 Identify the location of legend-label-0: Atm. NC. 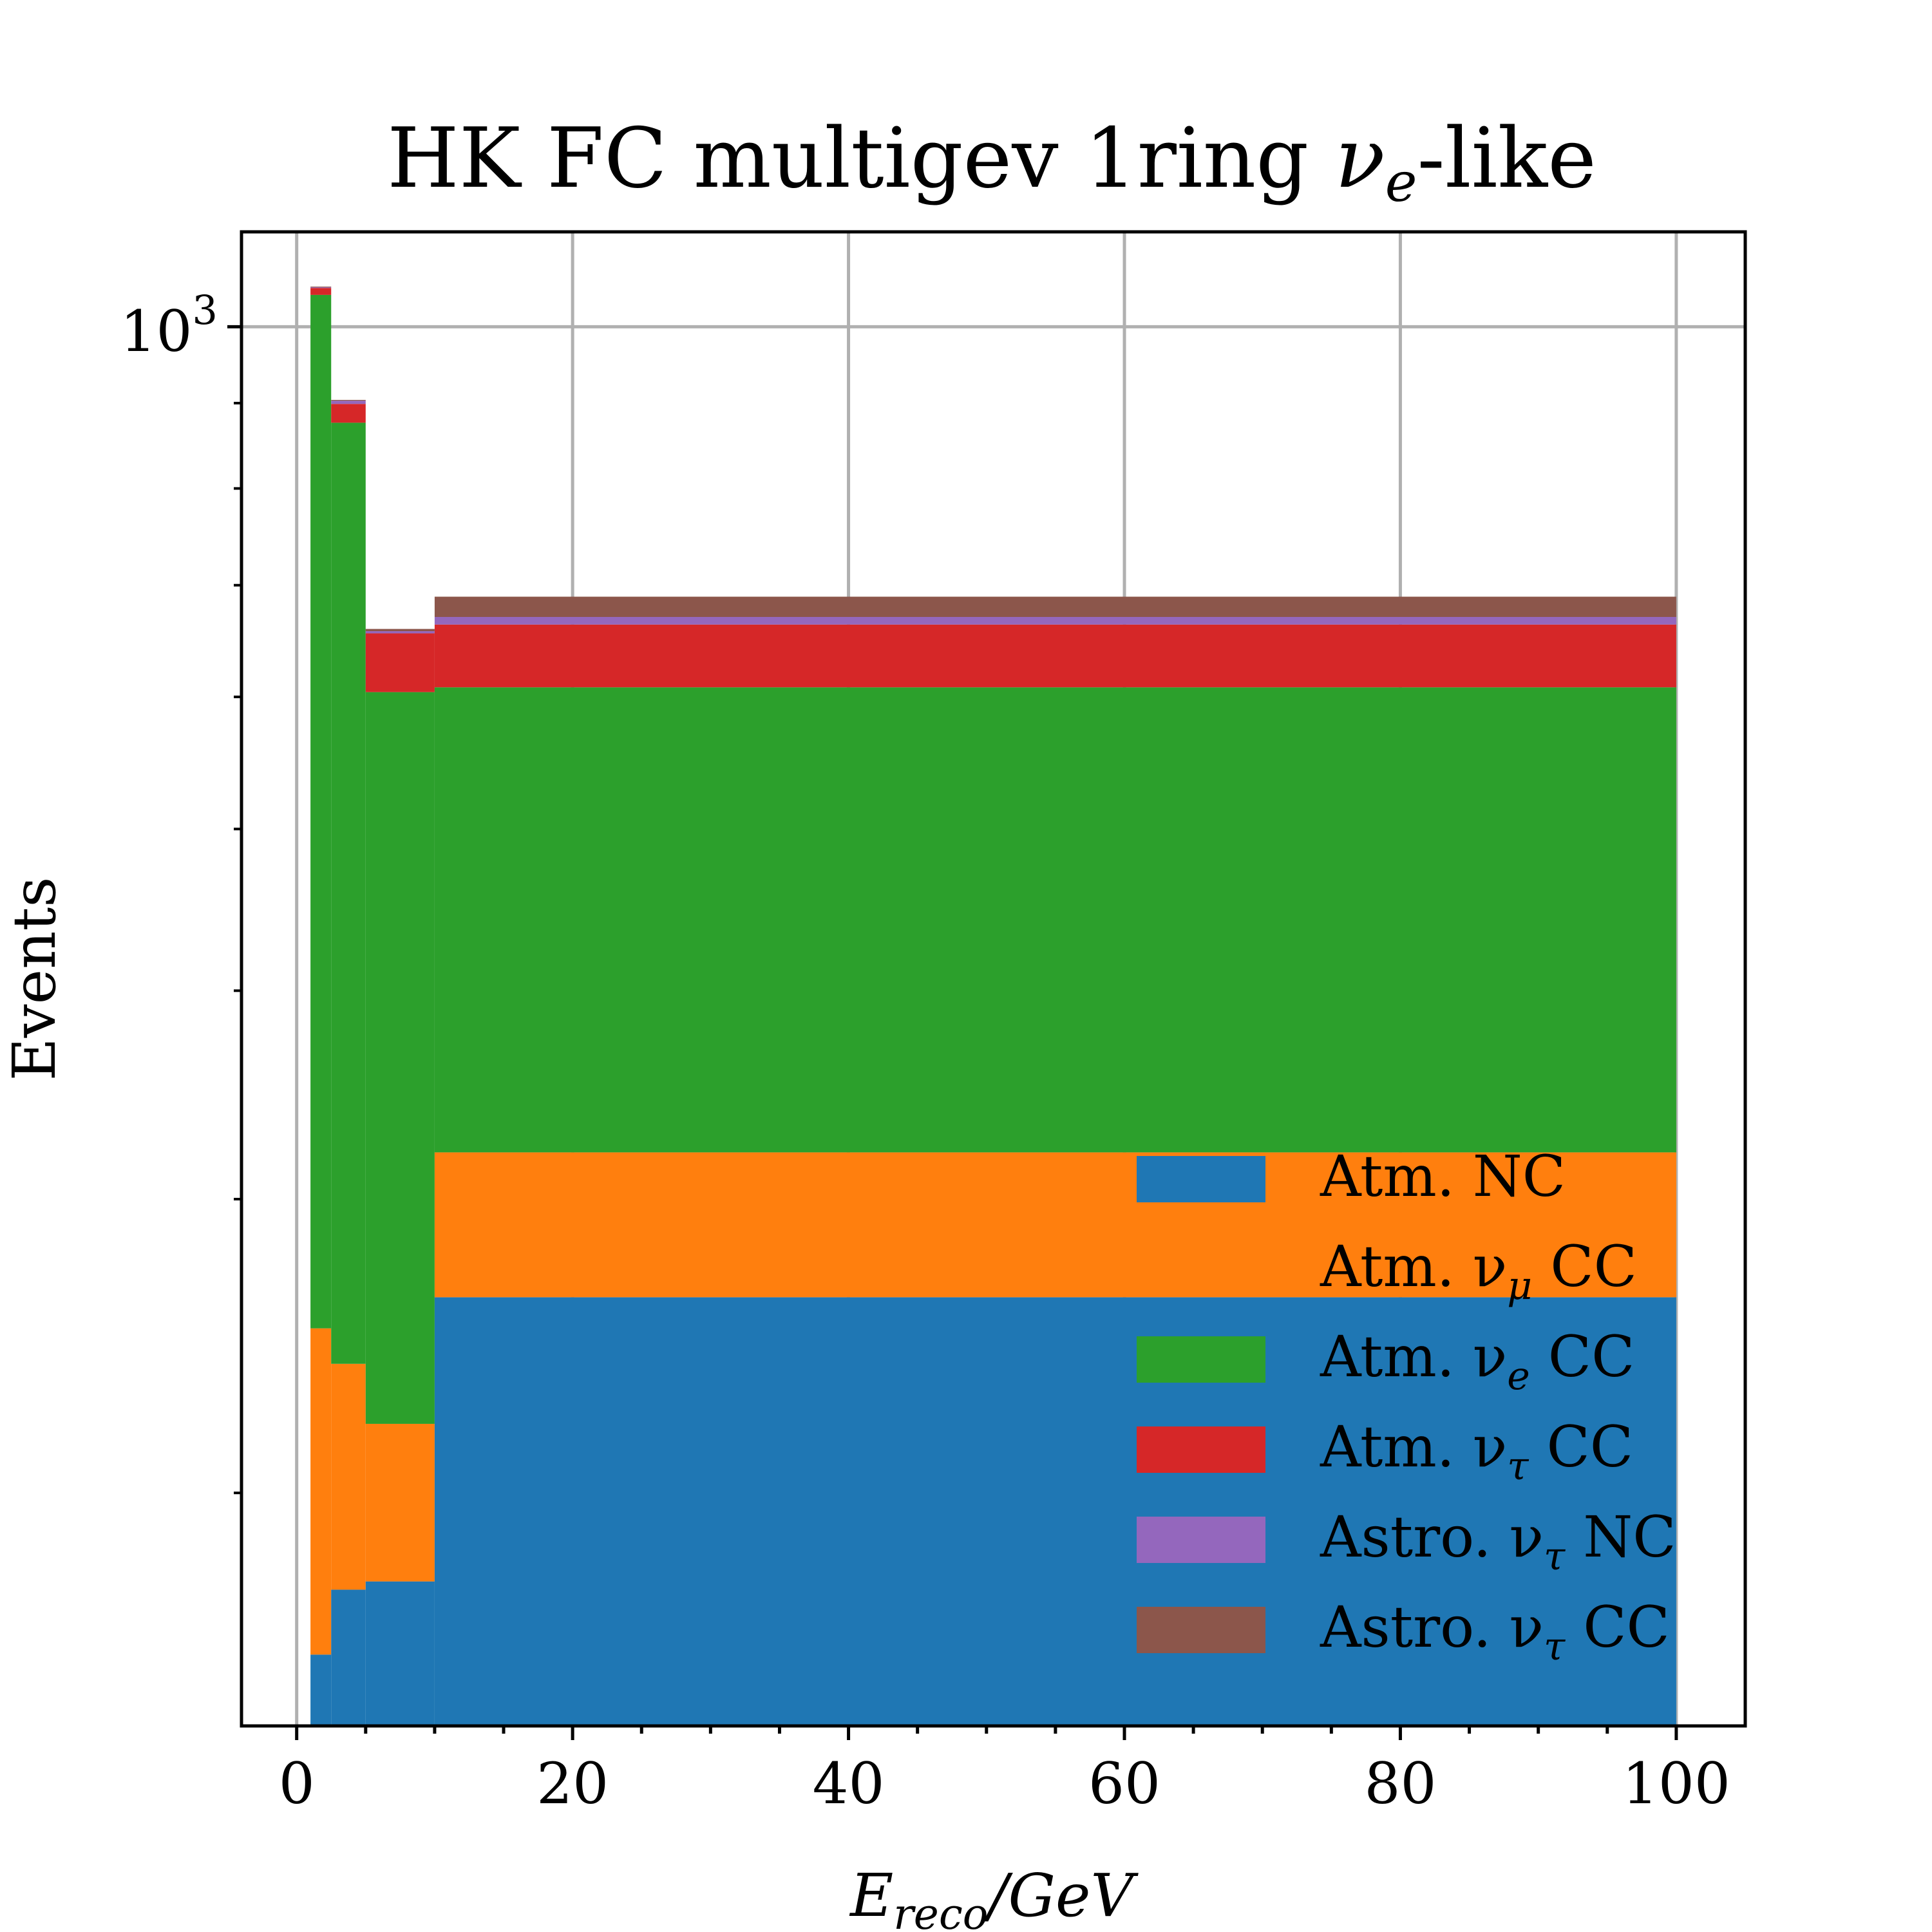
(1443, 1176).